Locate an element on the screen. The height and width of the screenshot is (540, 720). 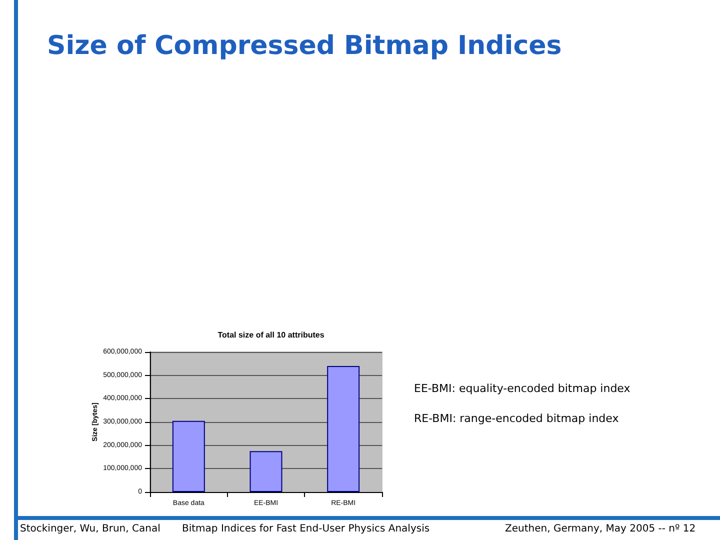
chart-subtitle: Total size of all 10 attributes is located at coordinates (271, 335).